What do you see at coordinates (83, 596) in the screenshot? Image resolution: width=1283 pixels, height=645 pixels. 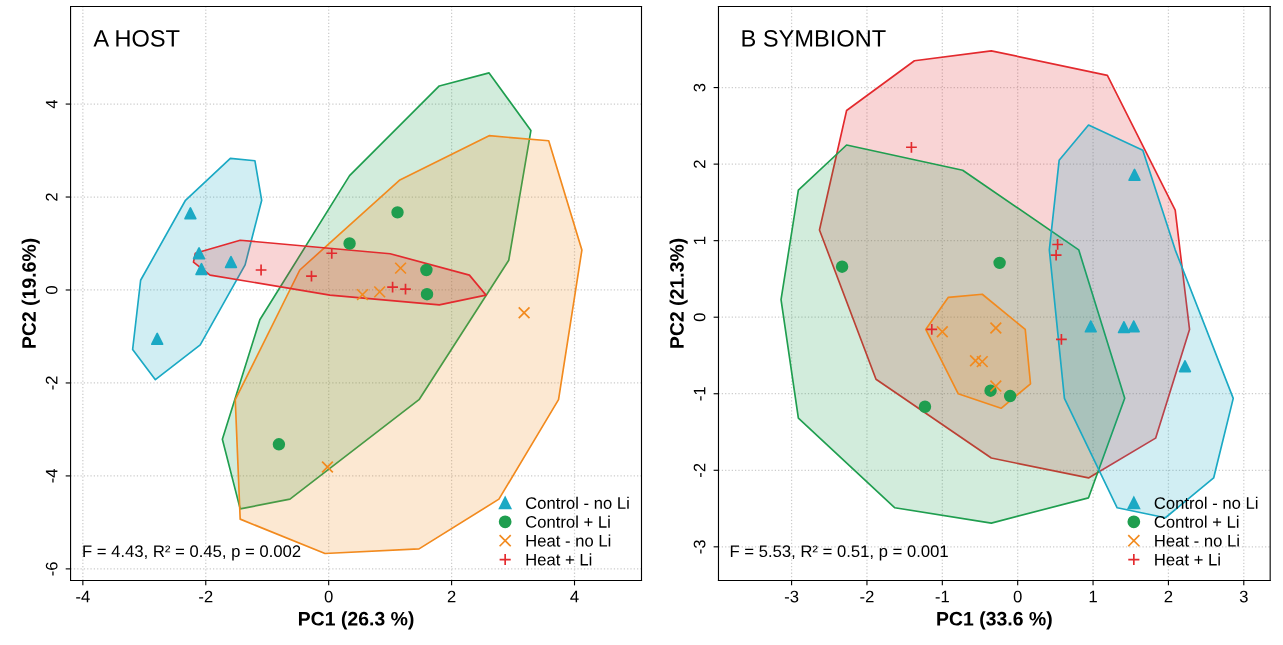 I see `x-tick-label: -4` at bounding box center [83, 596].